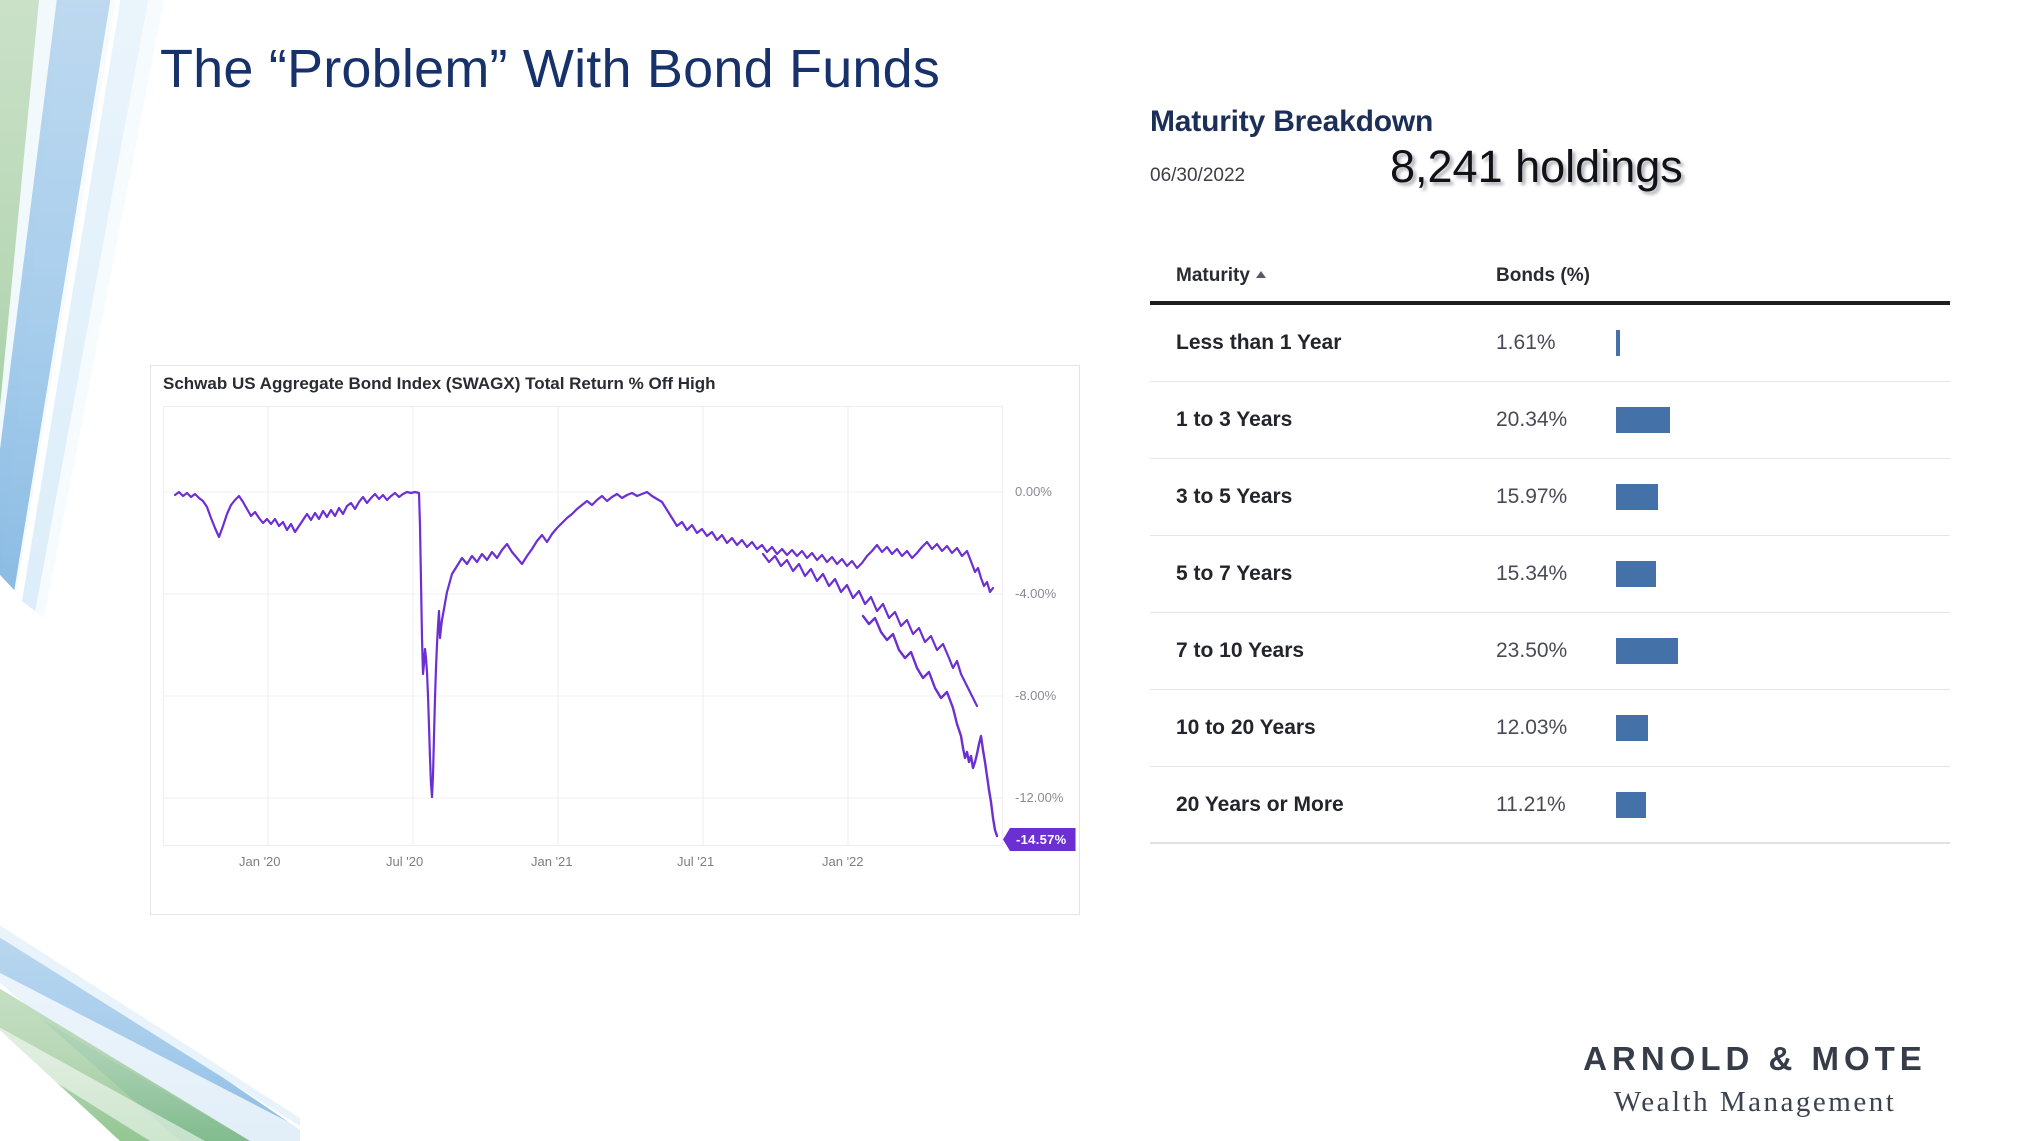 The width and height of the screenshot is (2027, 1141). Describe the element at coordinates (1260, 804) in the screenshot. I see `maturity-label: 20 Years or More` at that location.